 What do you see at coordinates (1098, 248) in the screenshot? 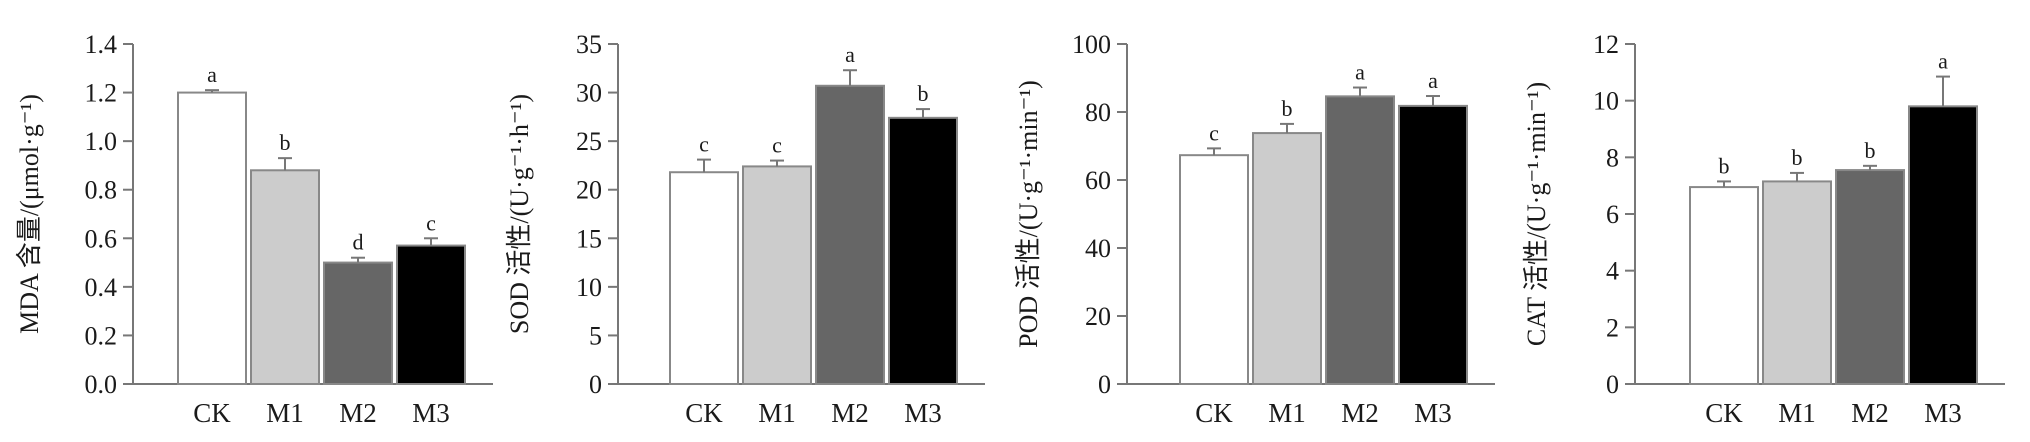
I see `y-tick-label: 40` at bounding box center [1098, 248].